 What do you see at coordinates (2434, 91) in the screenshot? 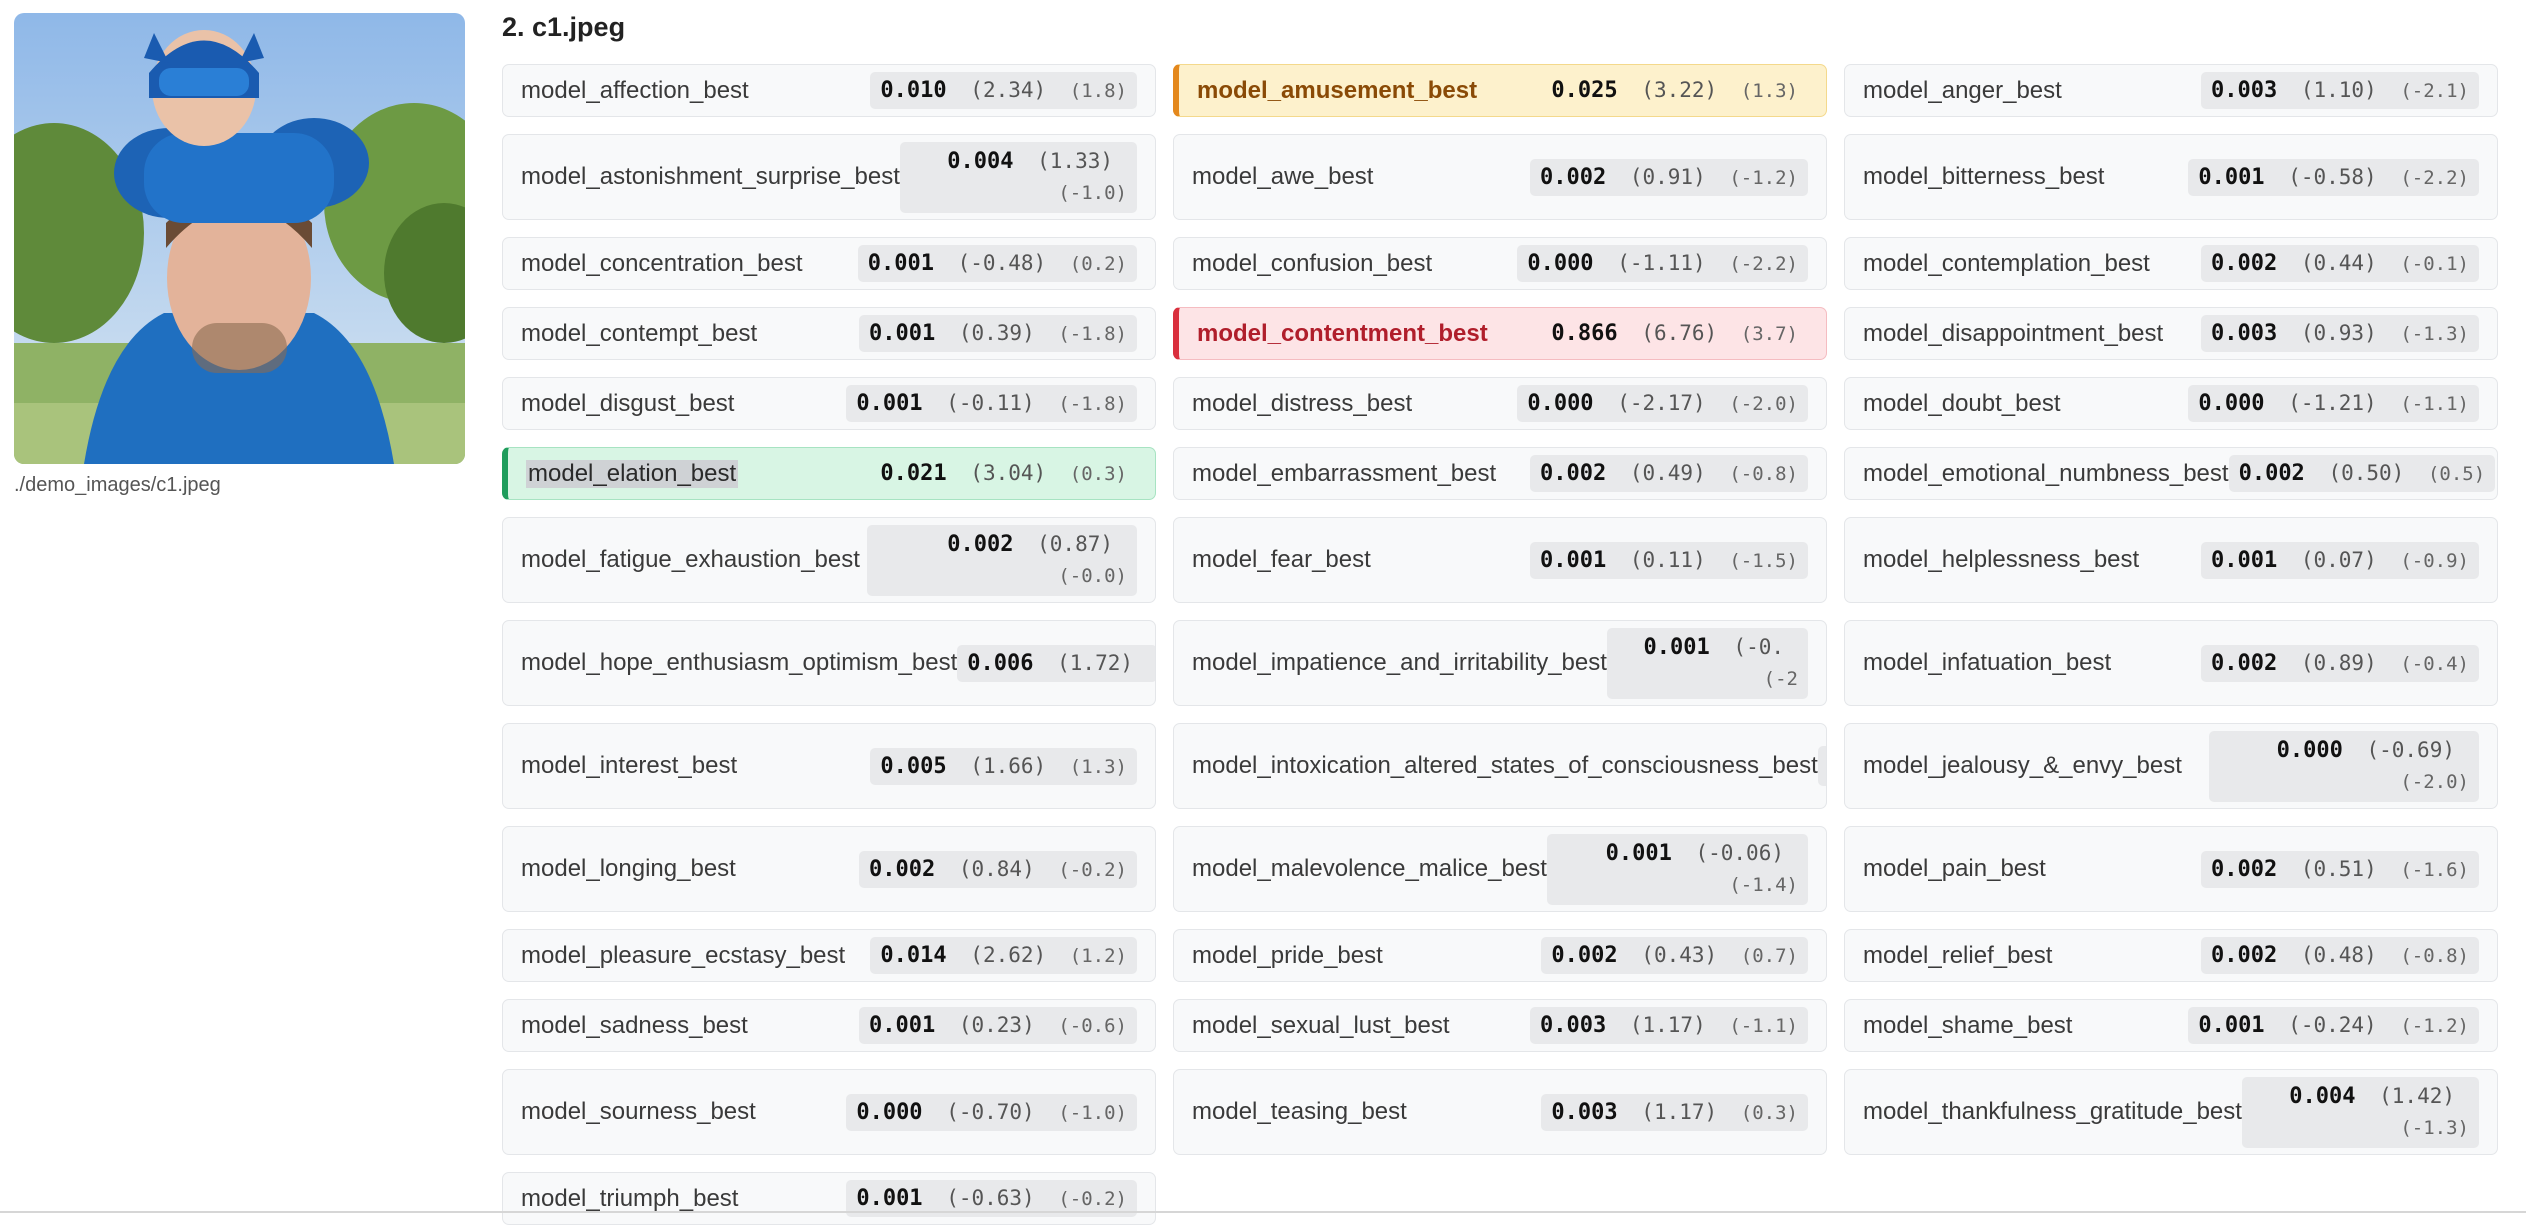
I see `baseline-score: (-2.1)` at bounding box center [2434, 91].